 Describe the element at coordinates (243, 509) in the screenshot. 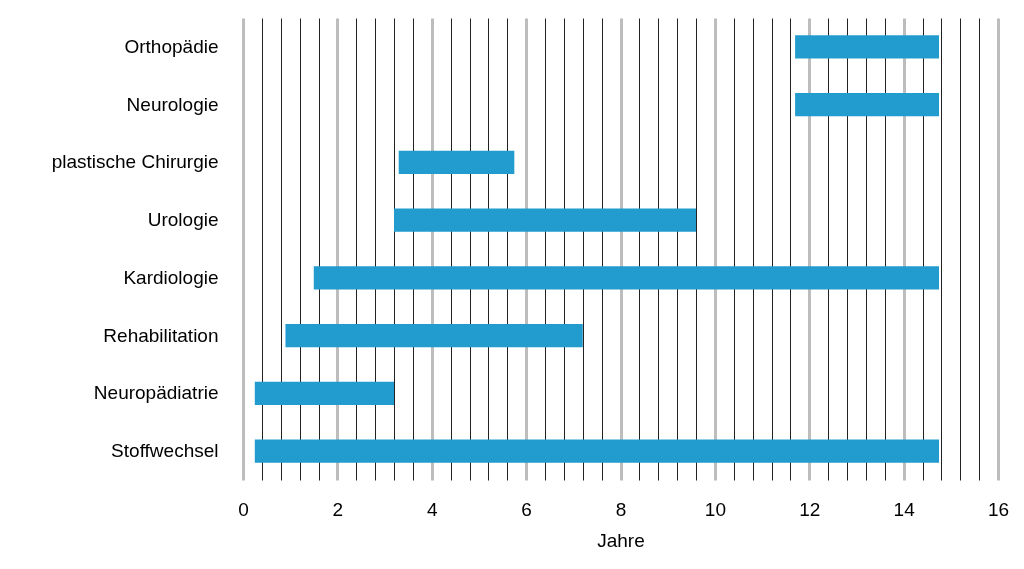

I see `x-tick-label: 0` at that location.